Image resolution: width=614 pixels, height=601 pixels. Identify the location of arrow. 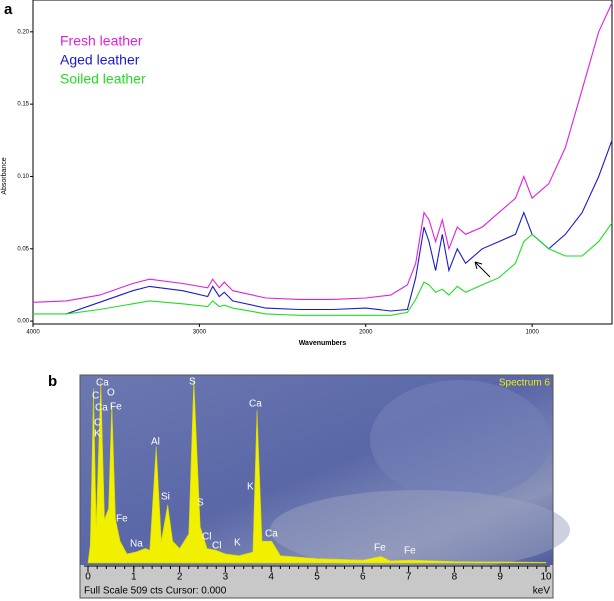
(482, 269).